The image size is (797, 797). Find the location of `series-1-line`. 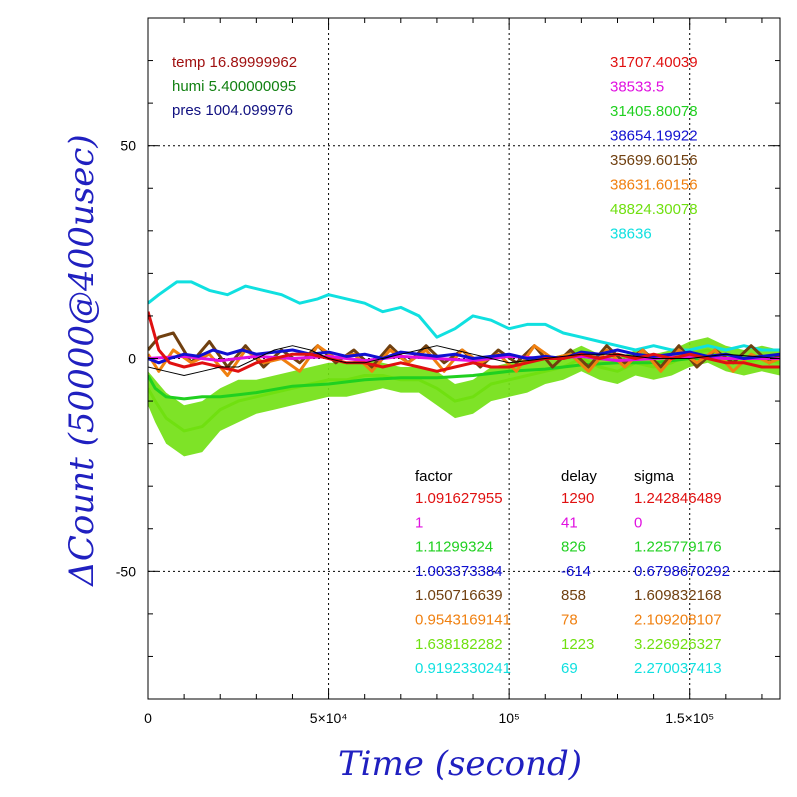

series-1-line is located at coordinates (464, 377).